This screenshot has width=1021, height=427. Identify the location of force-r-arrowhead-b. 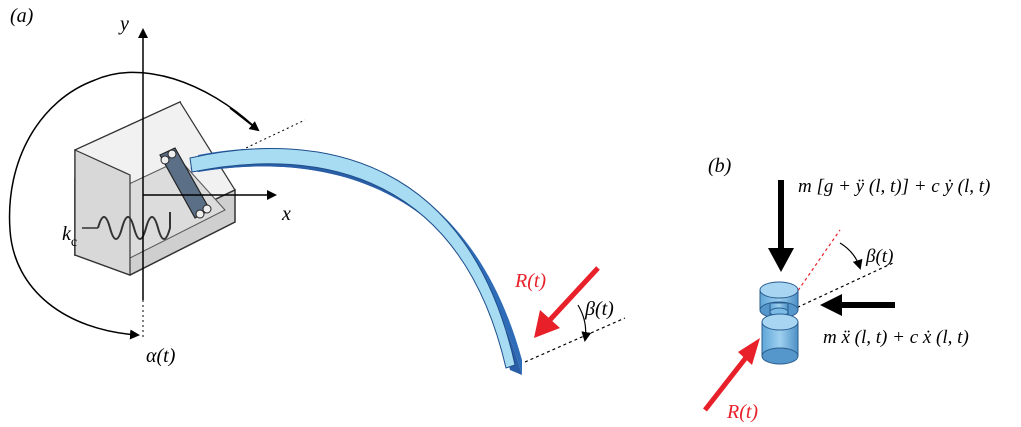
(749, 351).